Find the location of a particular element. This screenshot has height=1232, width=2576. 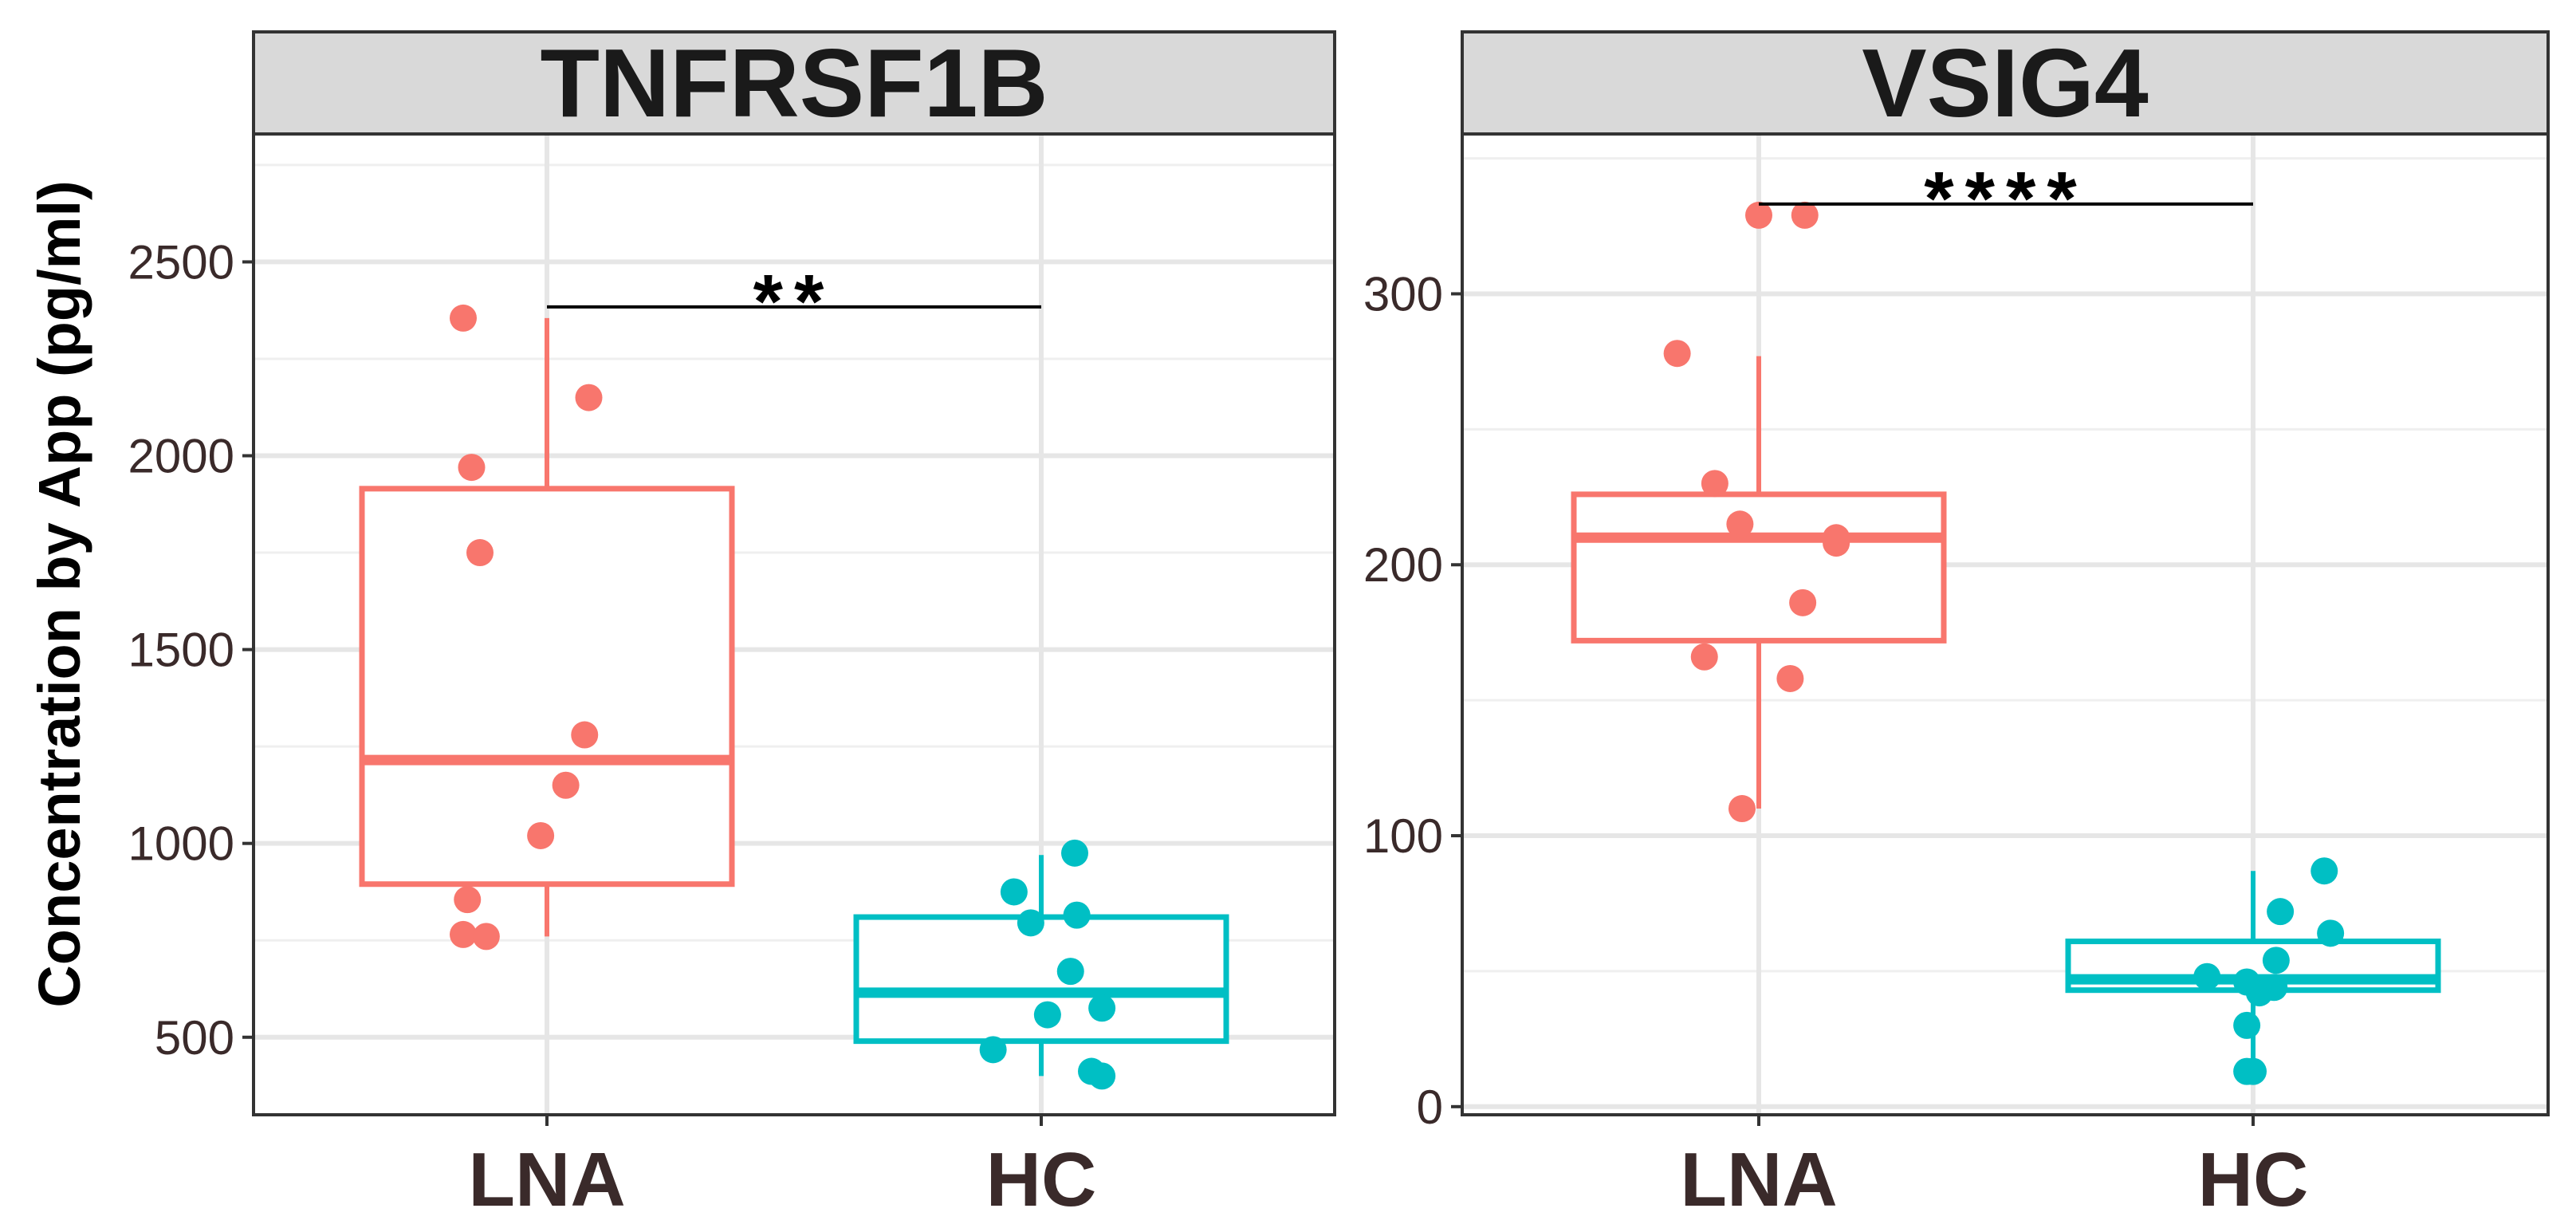

y-tick-label: 0 is located at coordinates (1430, 1107).